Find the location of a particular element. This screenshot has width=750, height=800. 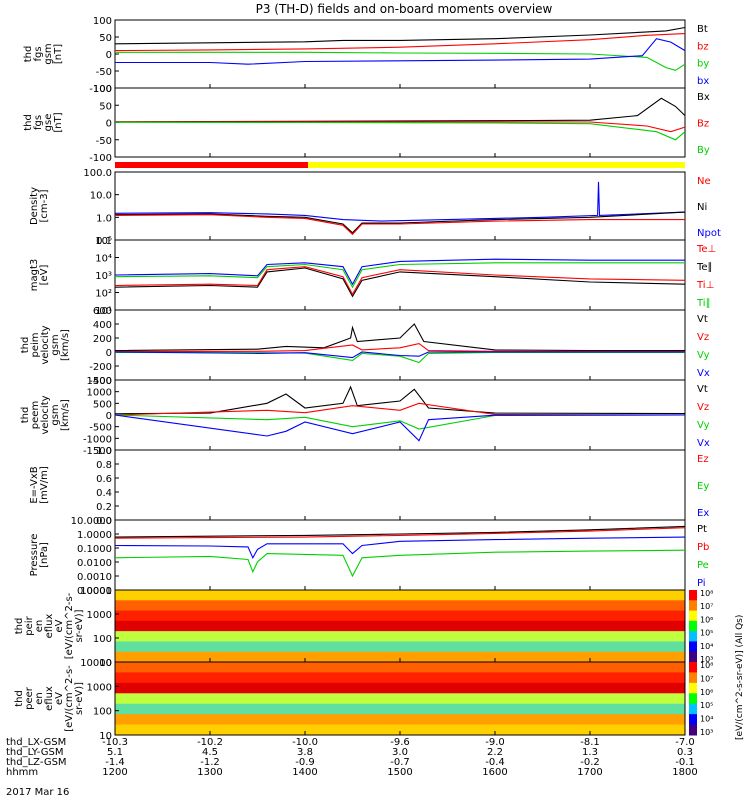

series-Npot is located at coordinates (400, 201).